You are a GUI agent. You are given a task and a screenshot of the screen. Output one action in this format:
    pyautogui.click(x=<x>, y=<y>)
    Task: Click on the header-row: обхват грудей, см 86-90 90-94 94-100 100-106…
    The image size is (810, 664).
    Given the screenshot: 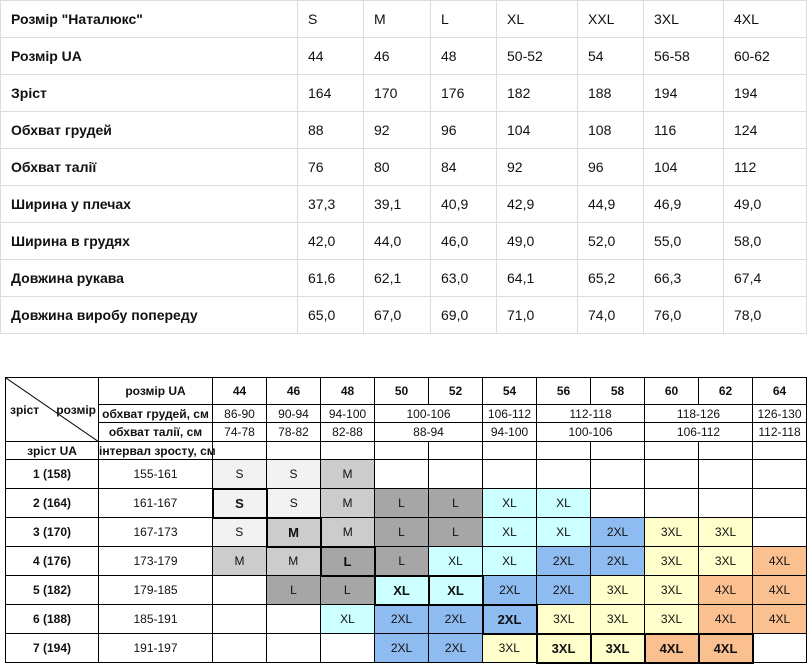 What is the action you would take?
    pyautogui.click(x=406, y=413)
    